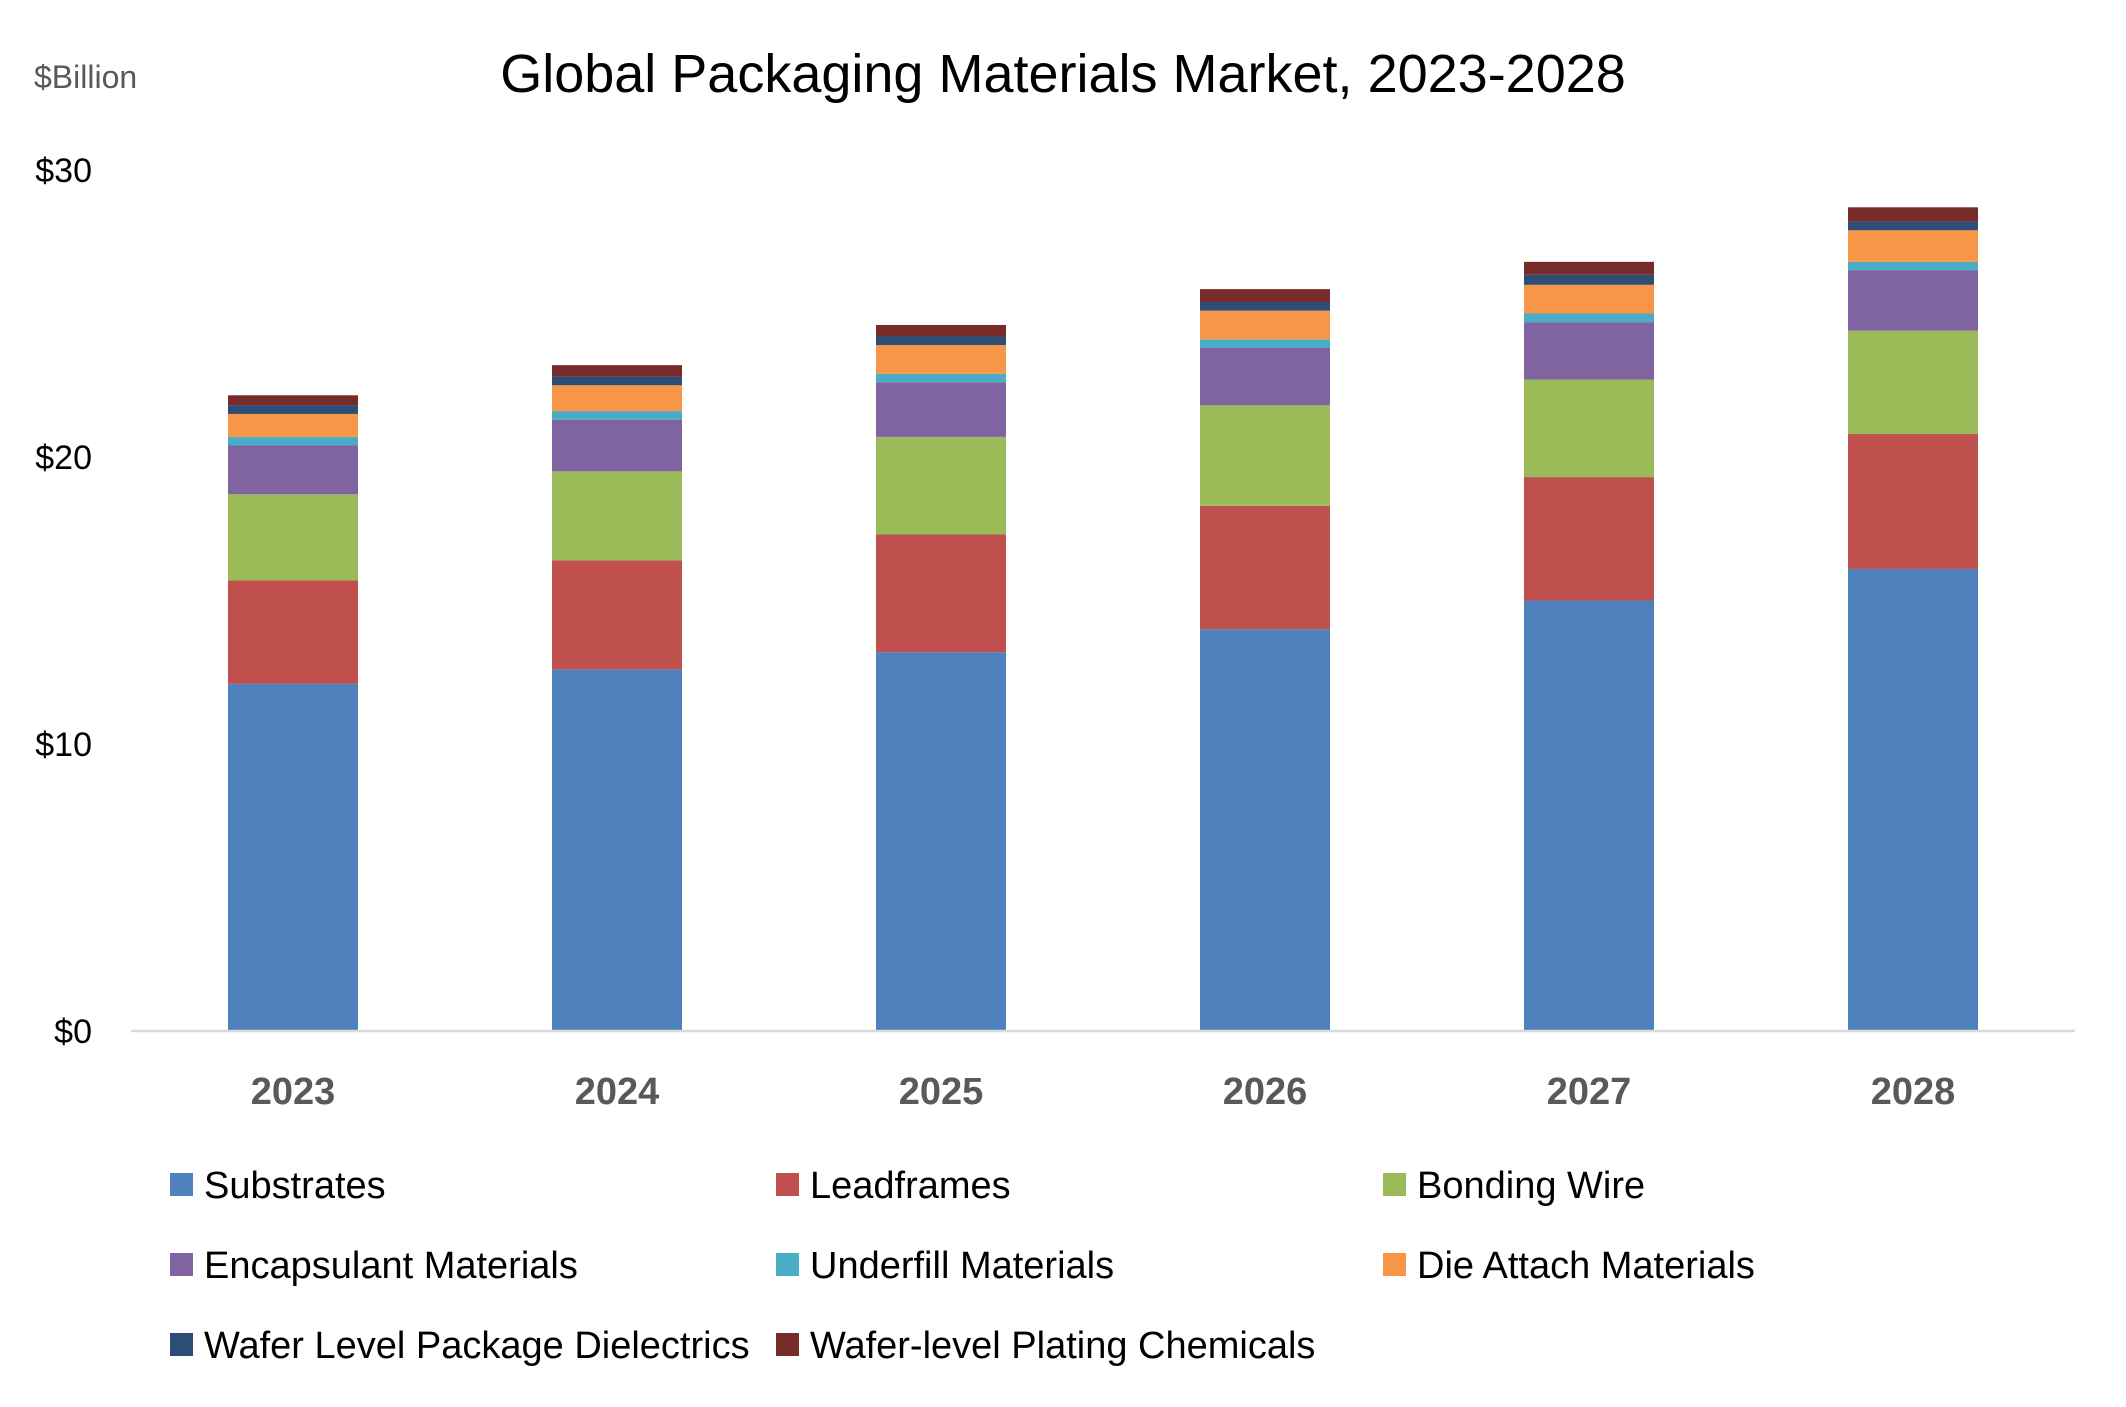  Describe the element at coordinates (63, 745) in the screenshot. I see `y-tick-label: $10` at that location.